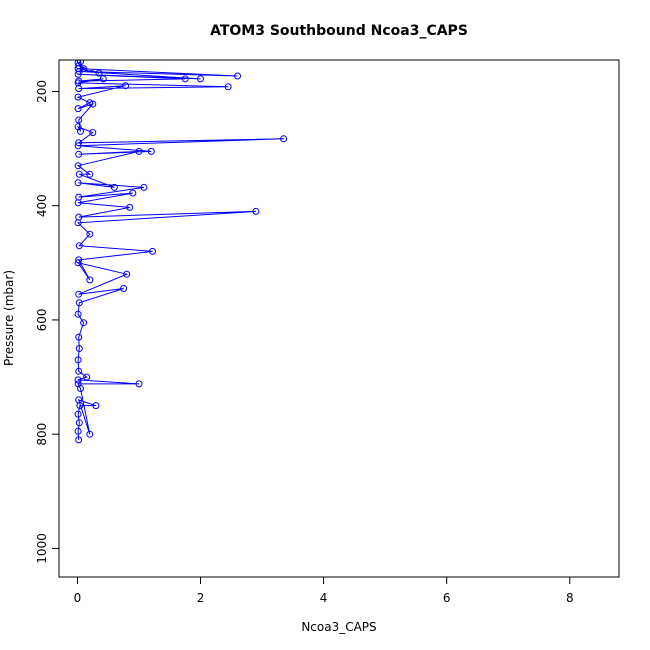  I want to click on chart-title: ATOM3 Southbound Ncoa3_CAPS, so click(339, 31).